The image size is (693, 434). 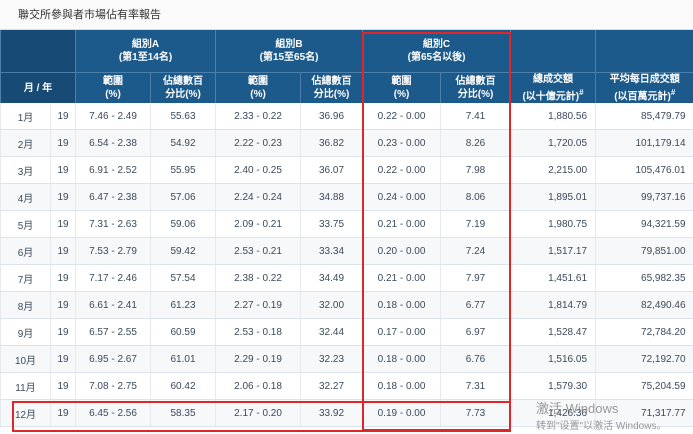 What do you see at coordinates (113, 143) in the screenshot?
I see `table-cell: 6.54 - 2.38` at bounding box center [113, 143].